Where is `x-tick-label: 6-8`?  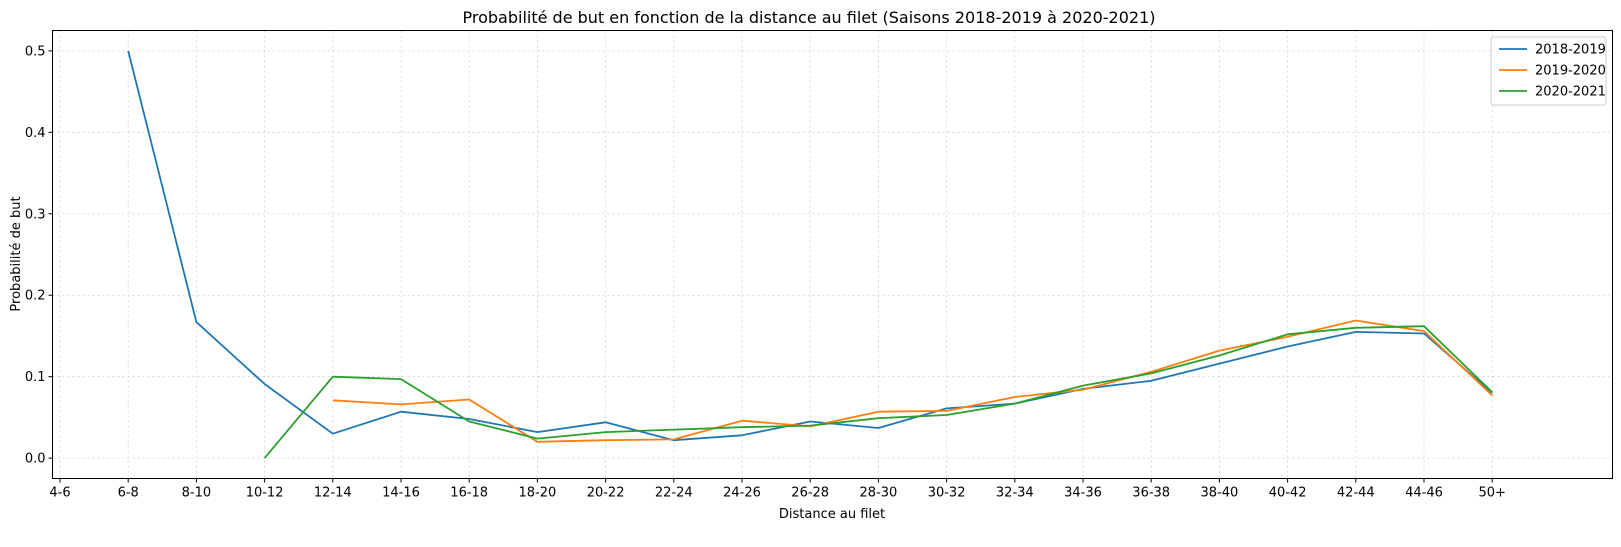
x-tick-label: 6-8 is located at coordinates (128, 493).